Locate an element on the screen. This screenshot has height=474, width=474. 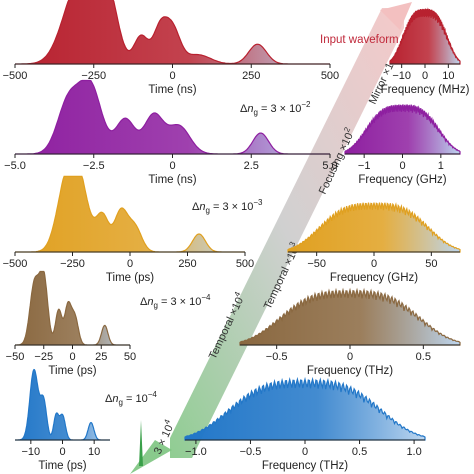
dng-label-2: Δng = 3 × 10−2 is located at coordinates (275, 108).